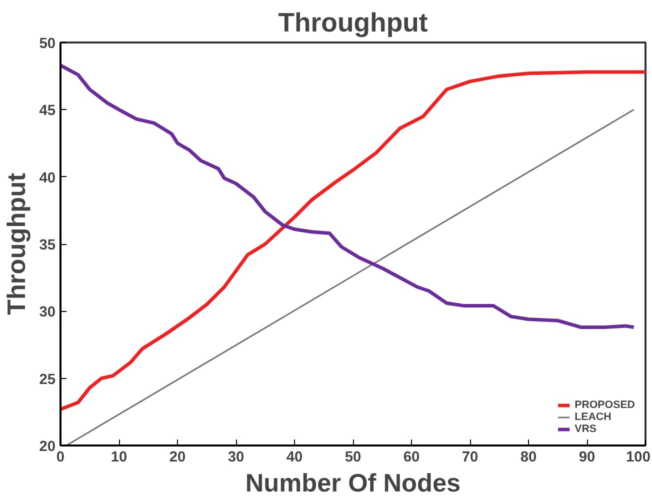  Describe the element at coordinates (47, 178) in the screenshot. I see `y-tick-label: 40` at that location.